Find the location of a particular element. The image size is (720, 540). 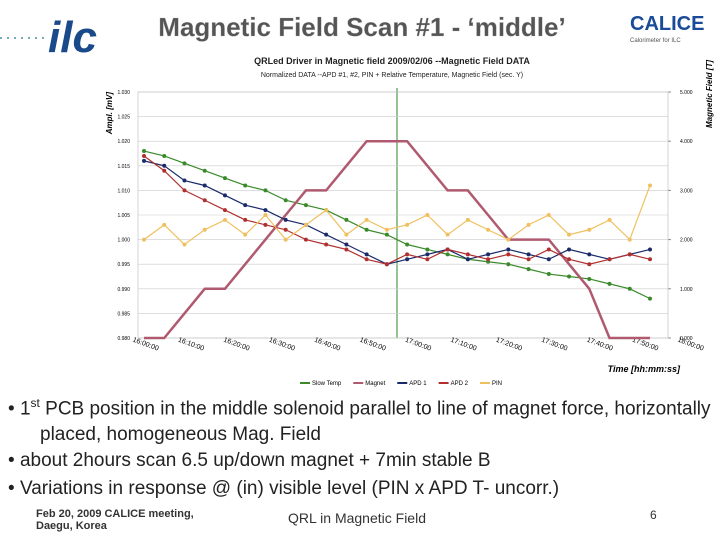

y-tick-label: 1.010 is located at coordinates (123, 191).